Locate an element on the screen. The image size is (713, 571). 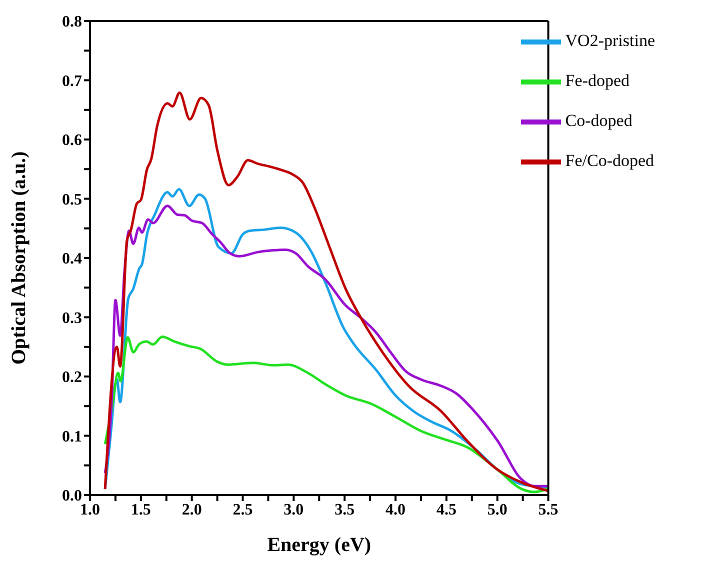
x-tick-label: 3.5 is located at coordinates (344, 509).